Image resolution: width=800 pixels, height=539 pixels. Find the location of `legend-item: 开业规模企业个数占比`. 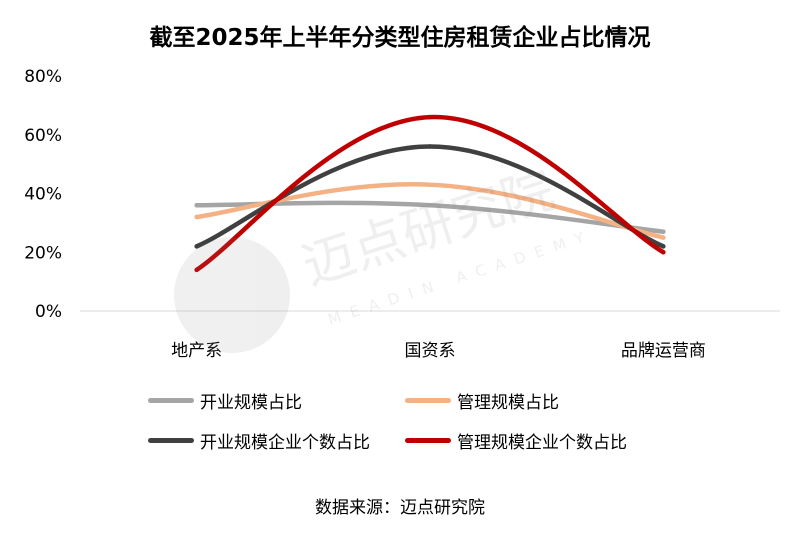

legend-item: 开业规模企业个数占比 is located at coordinates (259, 440).